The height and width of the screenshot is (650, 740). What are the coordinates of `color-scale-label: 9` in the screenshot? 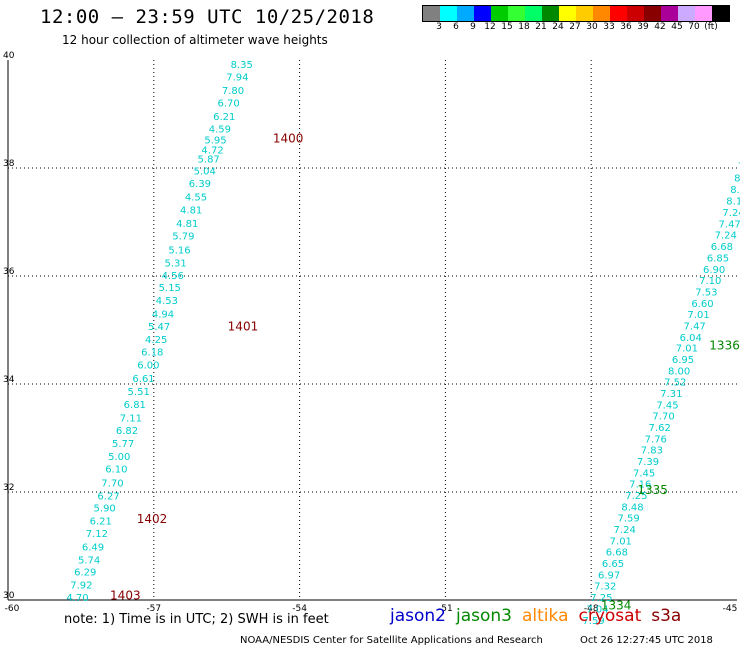 It's located at (473, 27).